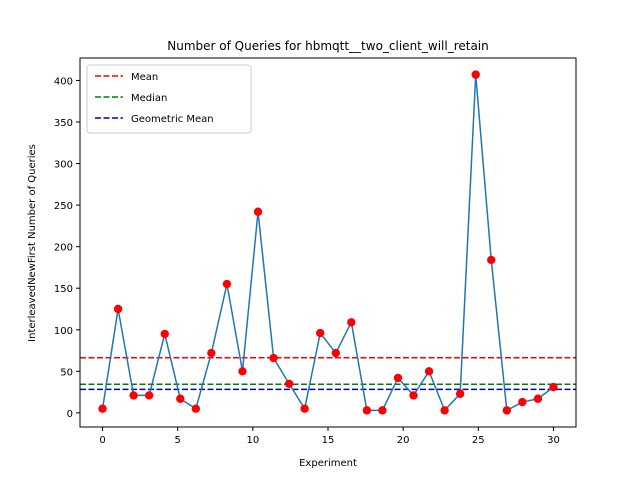 This screenshot has width=640, height=480. Describe the element at coordinates (478, 440) in the screenshot. I see `x-tick-label: 25` at that location.